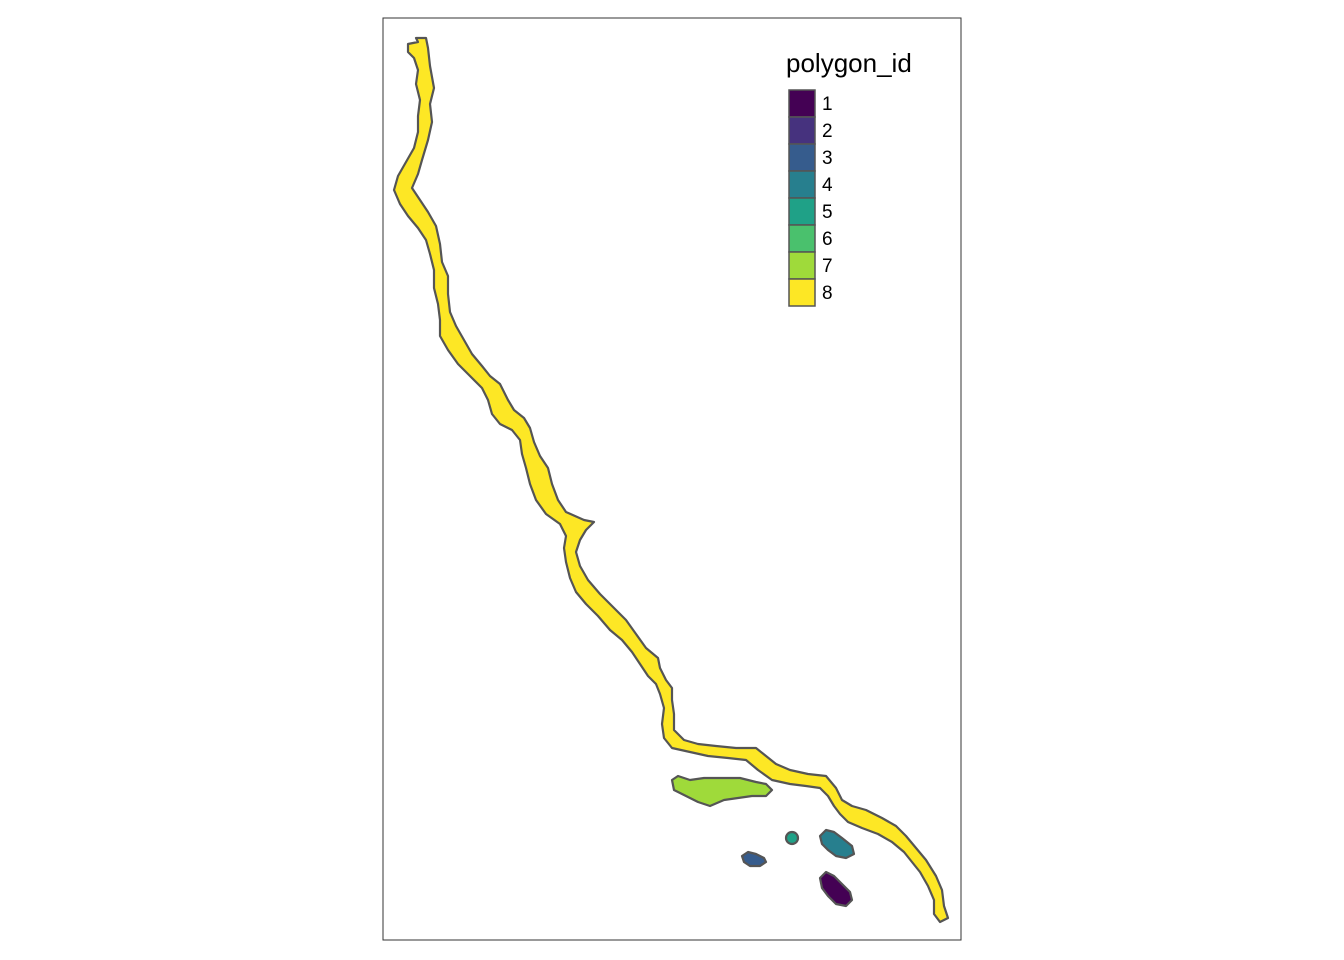 The width and height of the screenshot is (1344, 960). Describe the element at coordinates (827, 266) in the screenshot. I see `legend-label-7: 7` at that location.